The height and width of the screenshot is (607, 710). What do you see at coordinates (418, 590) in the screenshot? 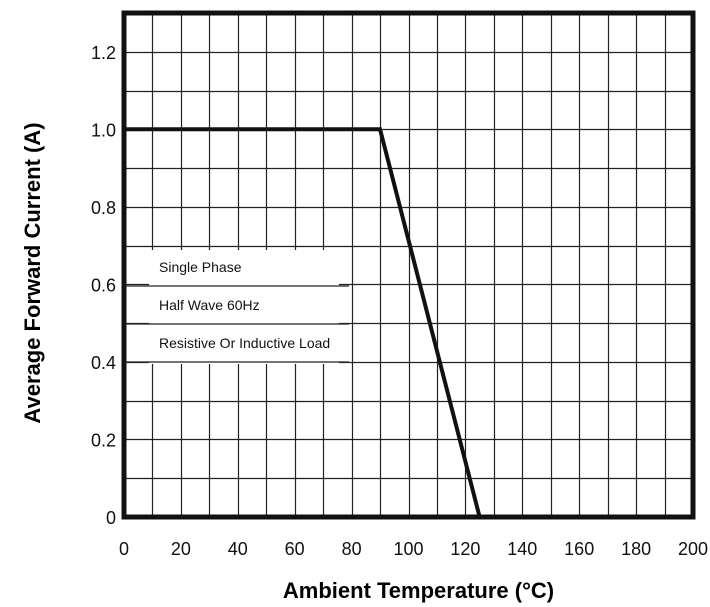
I see `x-axis-label: Ambient Temperature (°C)` at bounding box center [418, 590].